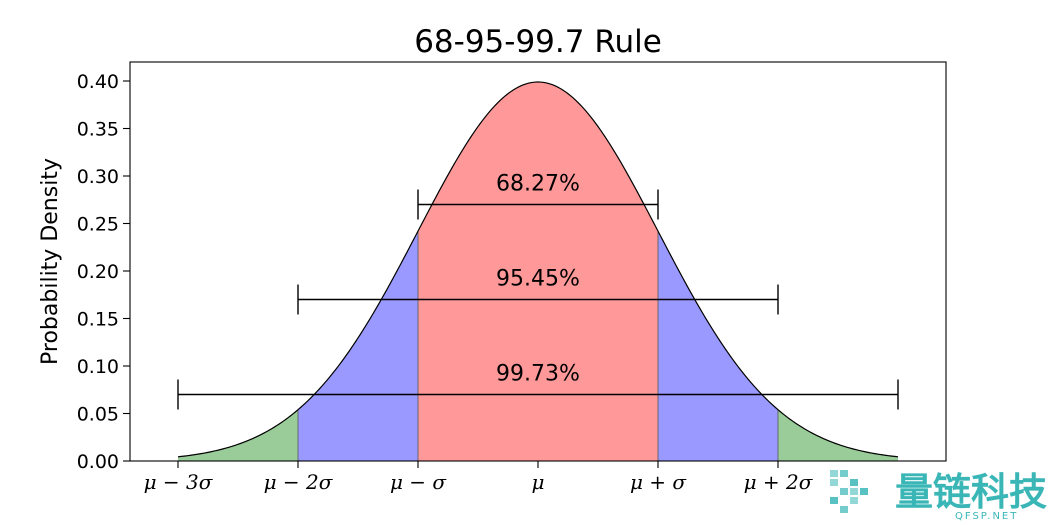 This screenshot has height=525, width=1050. I want to click on y-tick-label-8: 0.40, so click(98, 82).